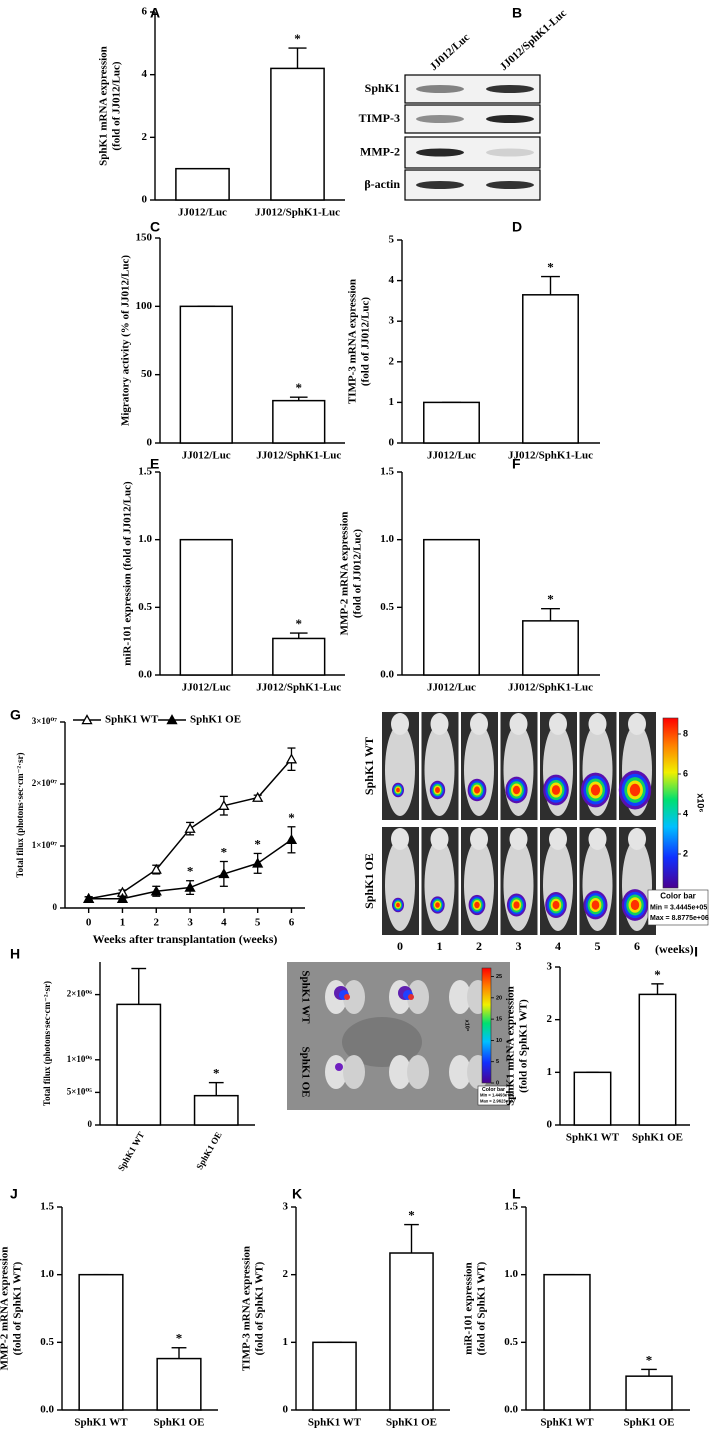 Image resolution: width=709 pixels, height=1453 pixels. Describe the element at coordinates (258, 923) in the screenshot. I see `x-tick-label: 5` at that location.